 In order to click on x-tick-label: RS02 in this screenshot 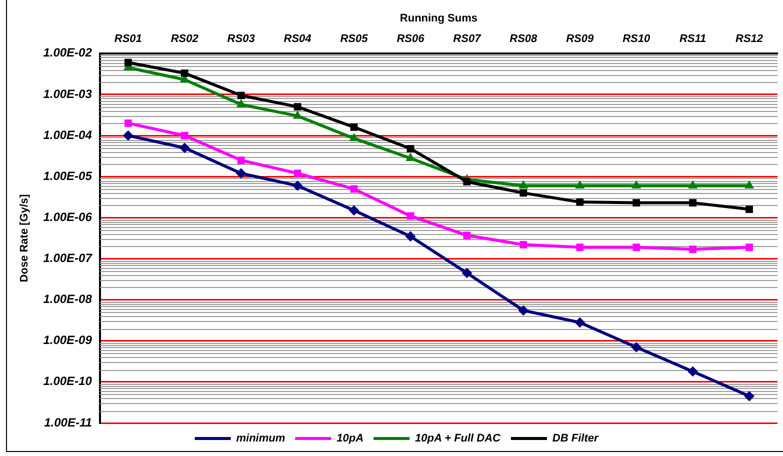, I will do `click(184, 38)`.